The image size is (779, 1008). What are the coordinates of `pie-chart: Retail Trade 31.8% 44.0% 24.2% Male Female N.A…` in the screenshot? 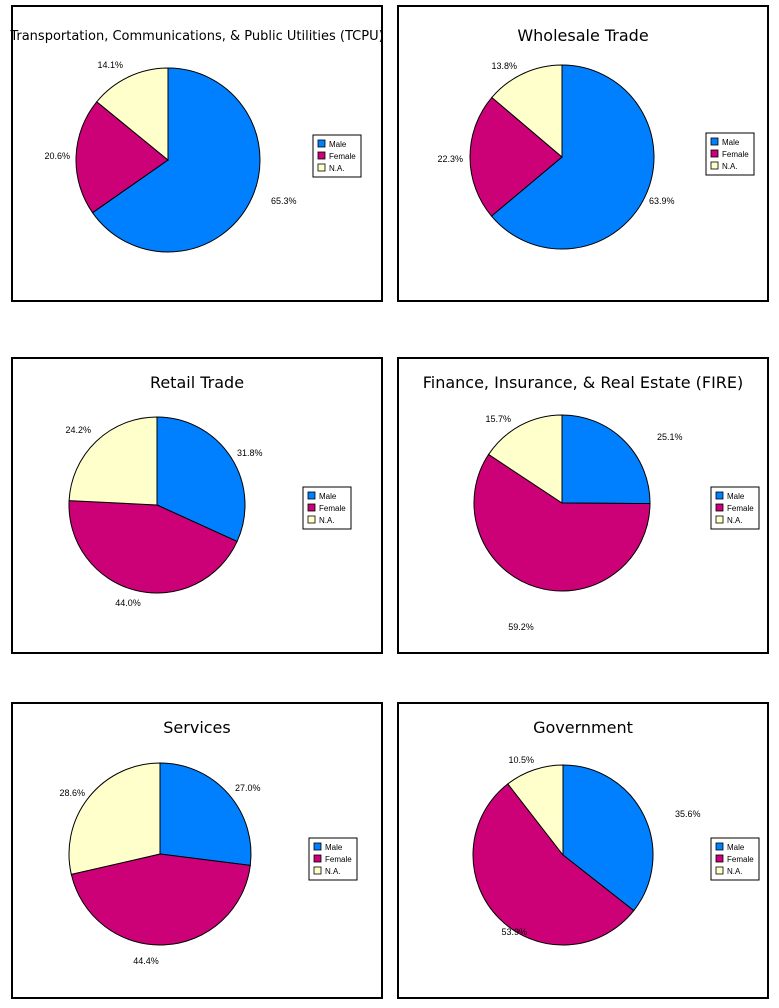 It's located at (197, 505).